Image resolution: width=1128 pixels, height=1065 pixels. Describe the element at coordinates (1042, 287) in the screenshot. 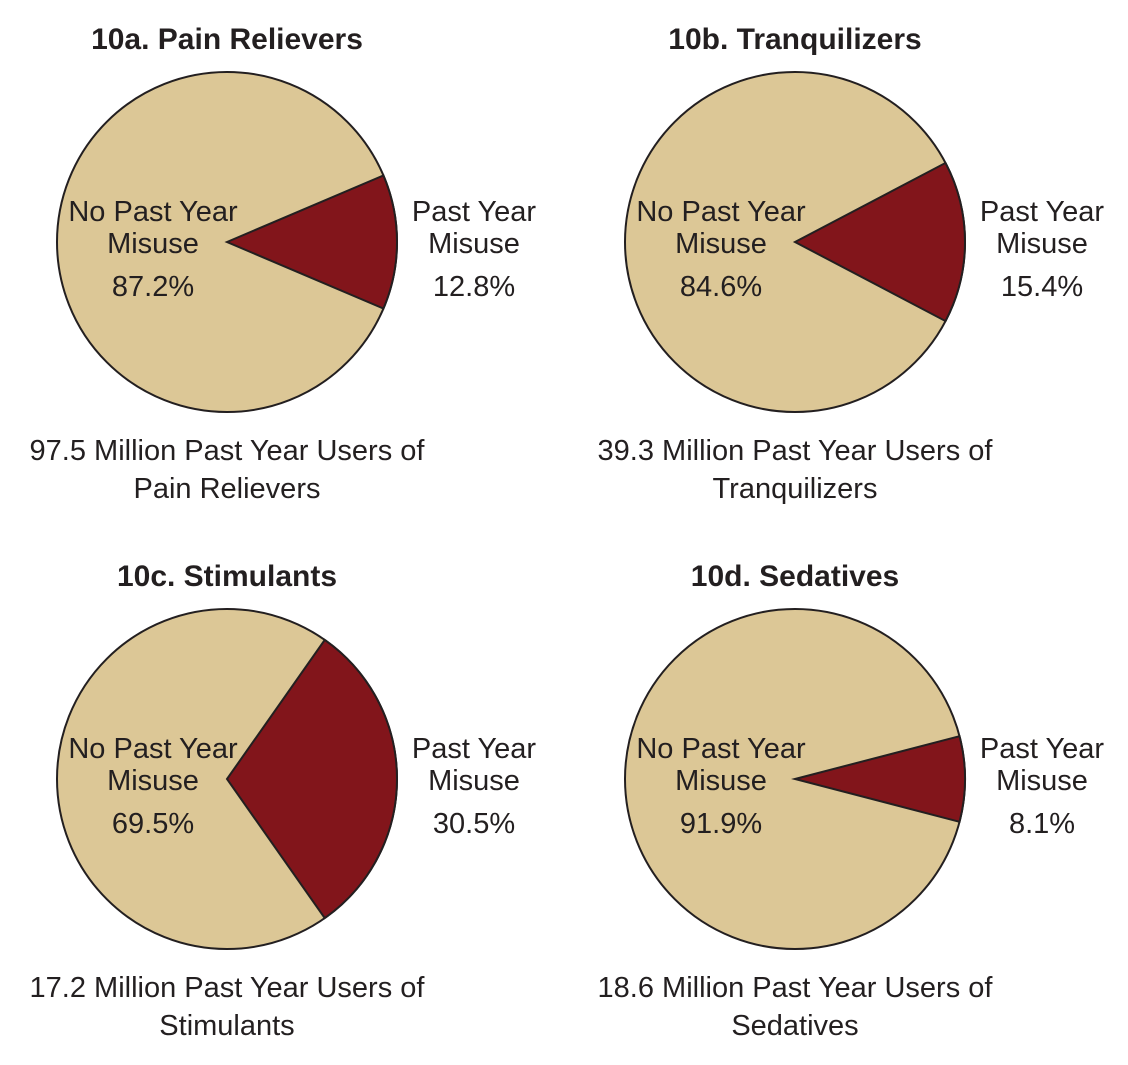

I see `slice-value-past-year-misuse: 15.4%` at that location.